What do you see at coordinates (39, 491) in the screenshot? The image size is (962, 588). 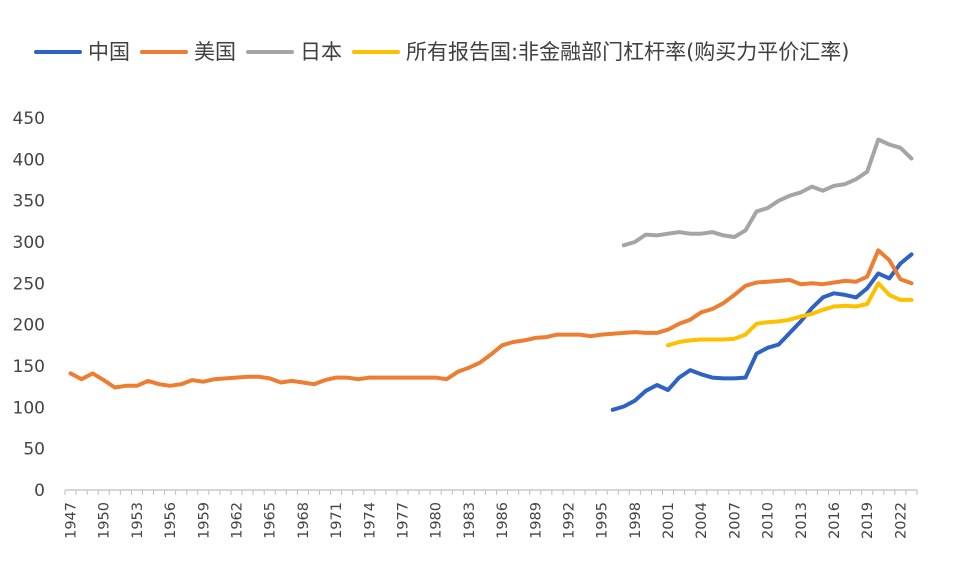 I see `y-tick-label: 0` at bounding box center [39, 491].